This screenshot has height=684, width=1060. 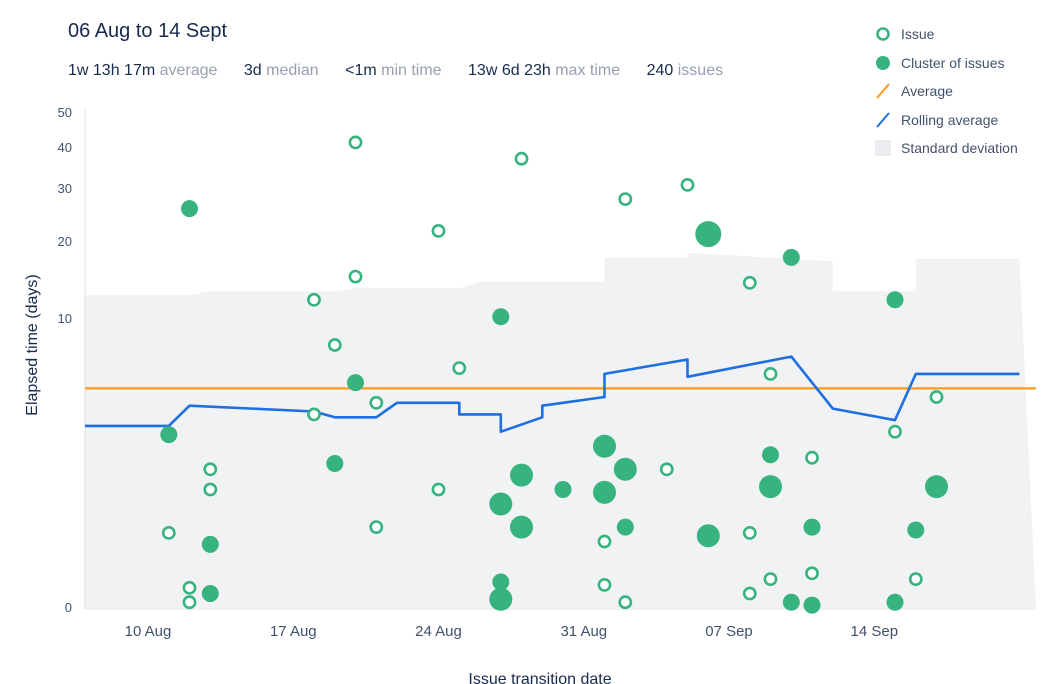 I want to click on stat-min-time: <1m min time, so click(x=393, y=70).